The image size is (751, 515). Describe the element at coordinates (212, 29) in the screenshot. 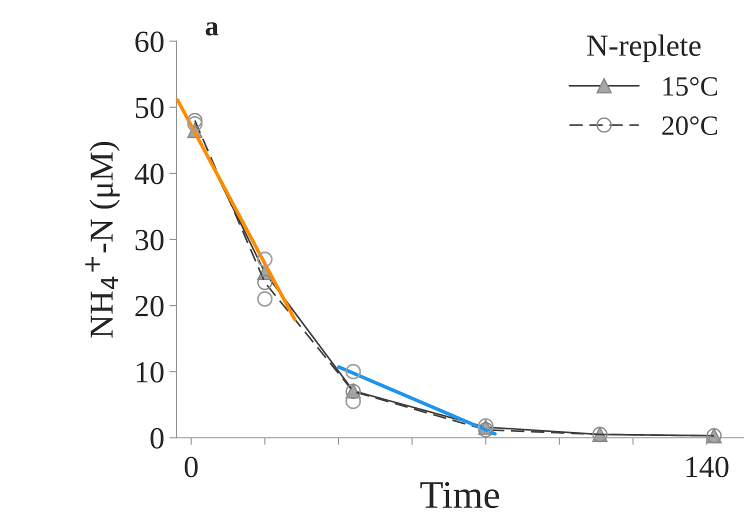

I see `text: a` at that location.